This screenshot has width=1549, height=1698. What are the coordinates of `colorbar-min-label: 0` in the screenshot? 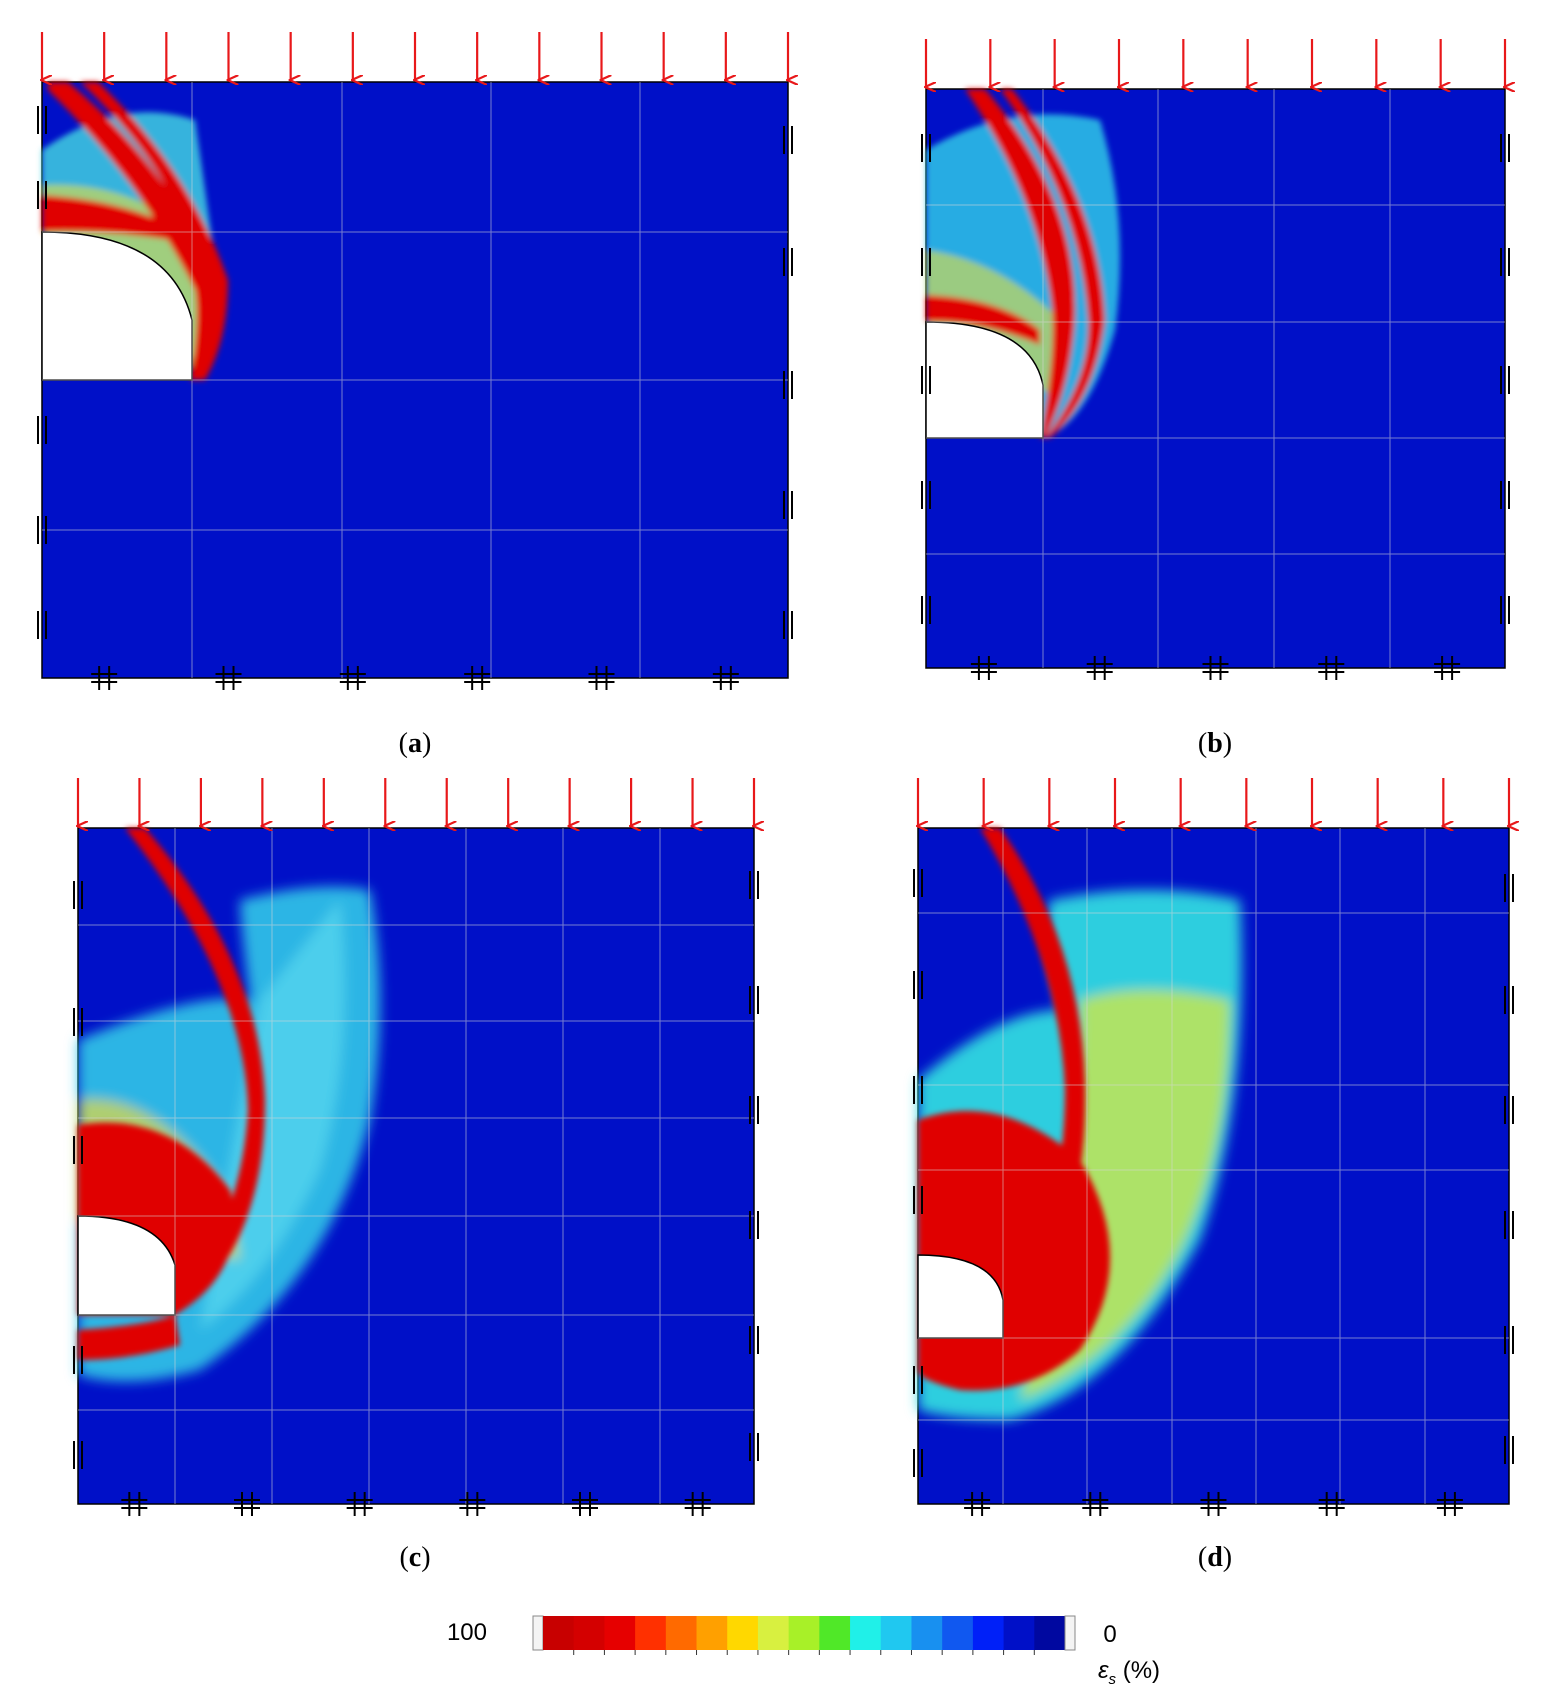 It's located at (1109, 1634).